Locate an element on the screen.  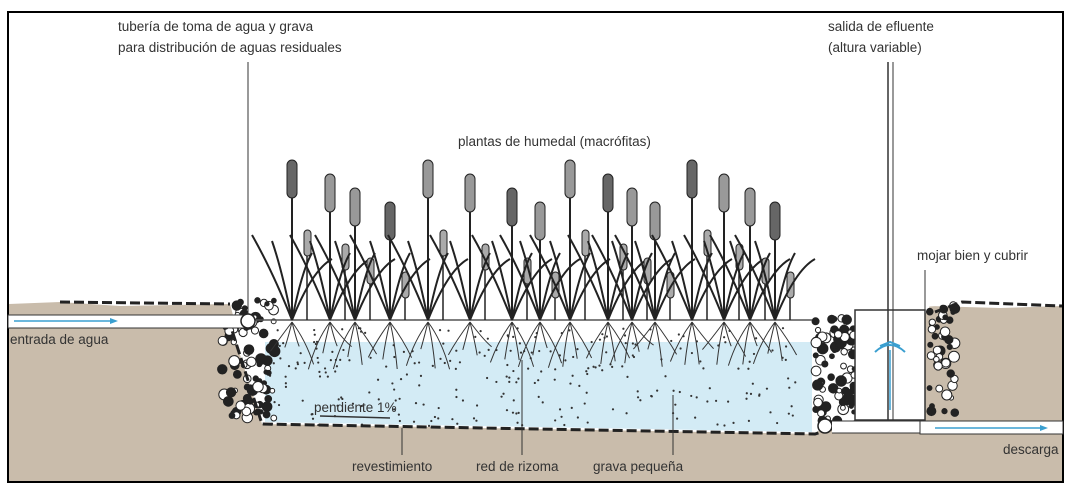
label: salida de efluente is located at coordinates (881, 26).